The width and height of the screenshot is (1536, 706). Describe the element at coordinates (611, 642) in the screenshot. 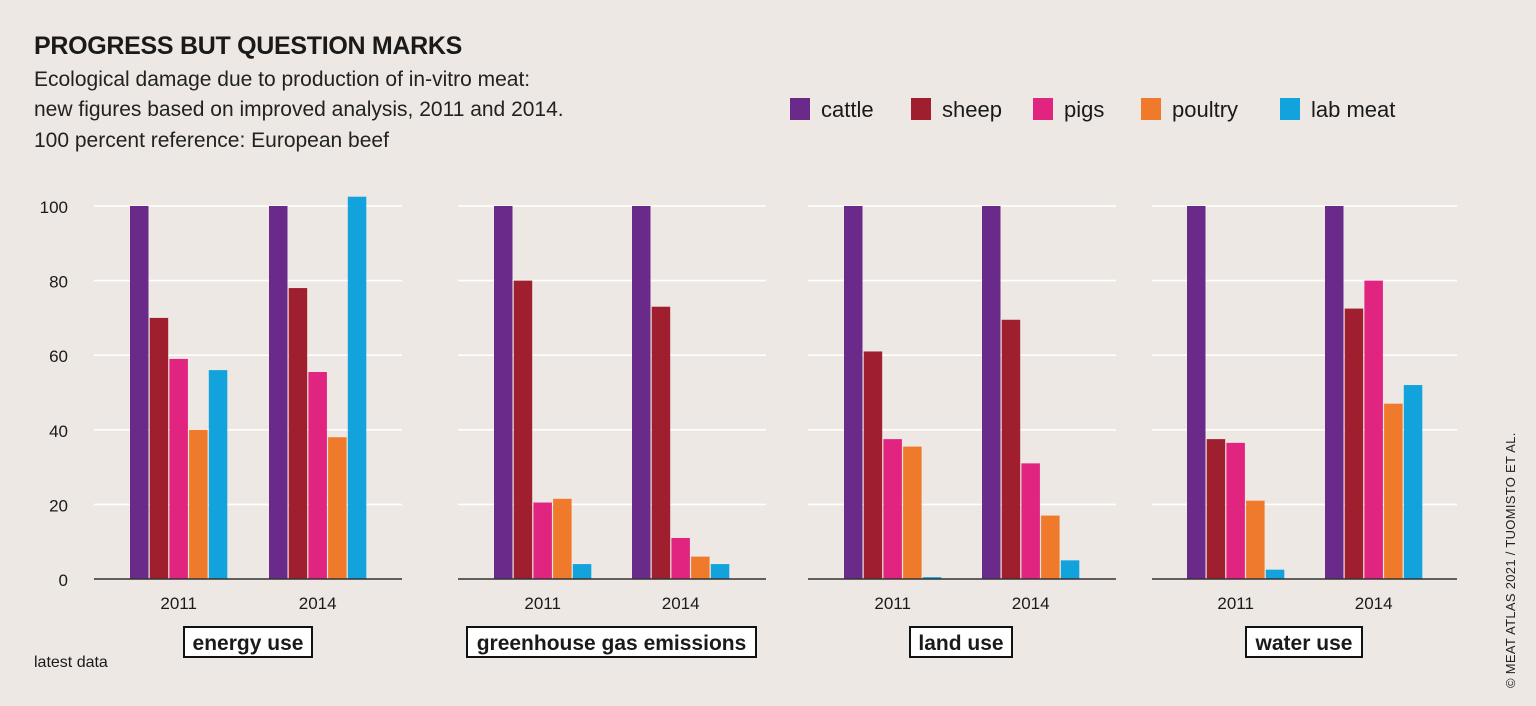

I see `panel-label-greenhouse-gas-emissions: greenhouse gas emissions` at that location.